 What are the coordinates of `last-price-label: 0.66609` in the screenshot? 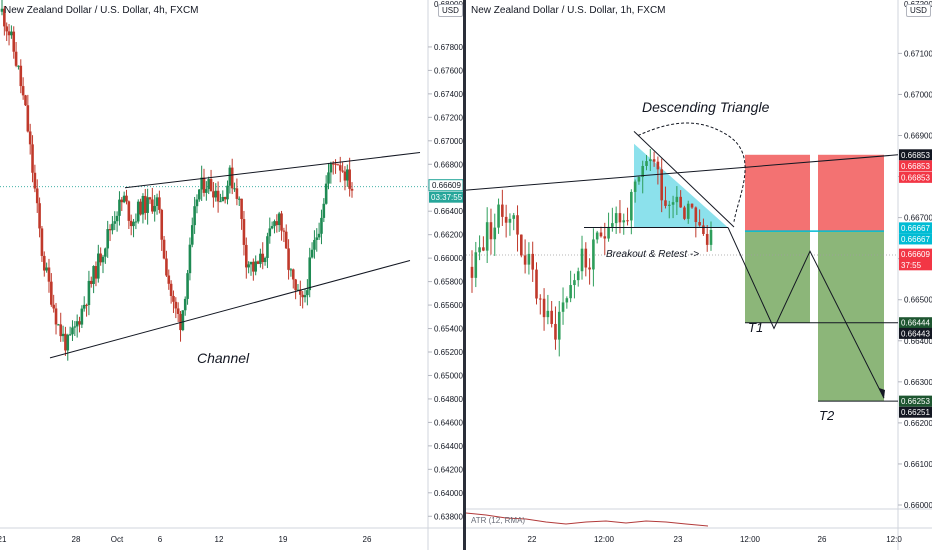 It's located at (446, 185).